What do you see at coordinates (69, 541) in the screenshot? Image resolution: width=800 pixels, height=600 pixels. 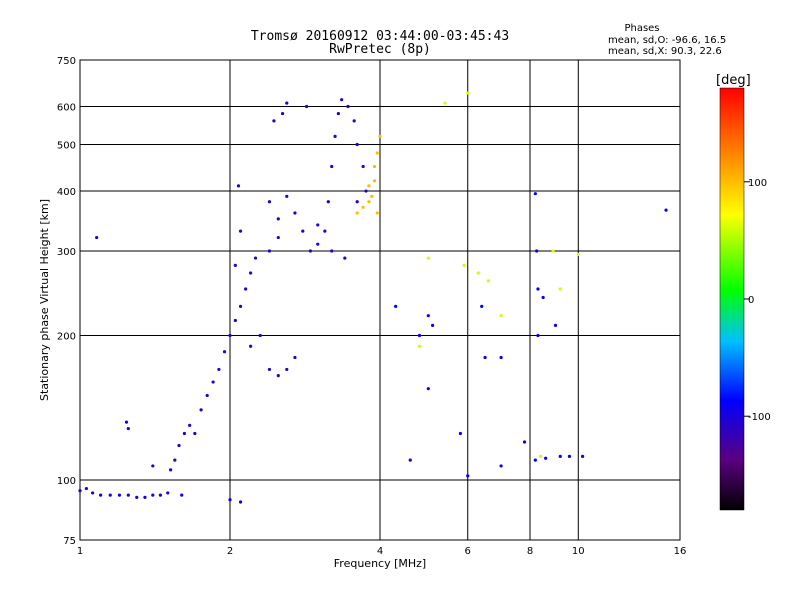 I see `y-tick-label: 75` at bounding box center [69, 541].